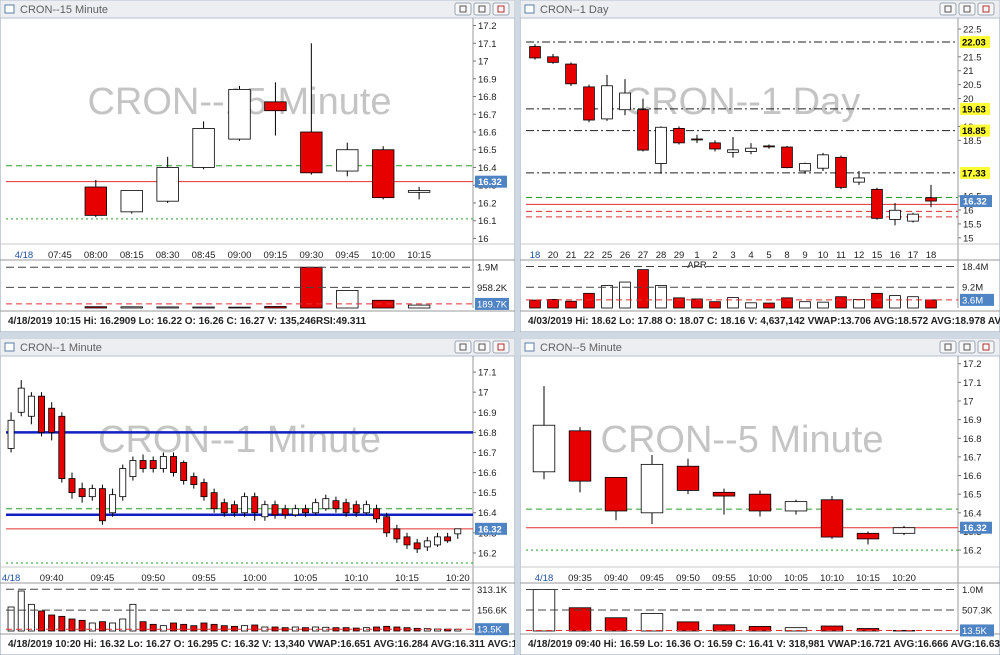  I want to click on watermark: CRON--1 Day, so click(742, 102).